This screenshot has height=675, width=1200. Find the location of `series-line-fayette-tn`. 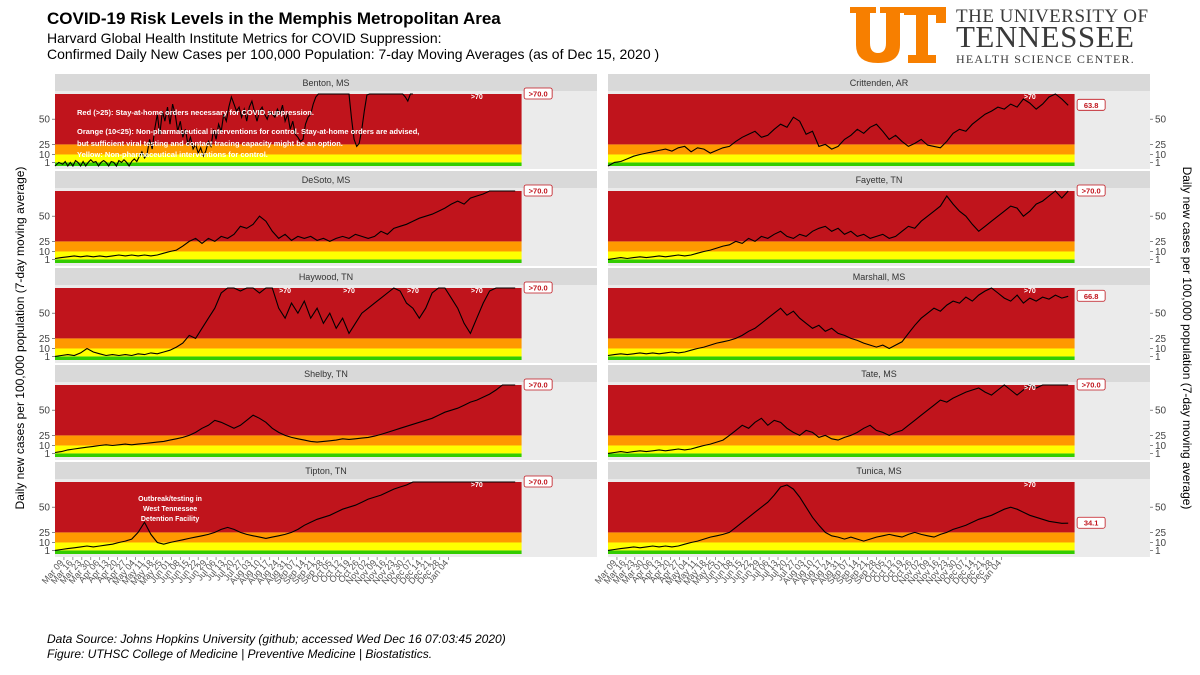

series-line-fayette-tn is located at coordinates (838, 225).